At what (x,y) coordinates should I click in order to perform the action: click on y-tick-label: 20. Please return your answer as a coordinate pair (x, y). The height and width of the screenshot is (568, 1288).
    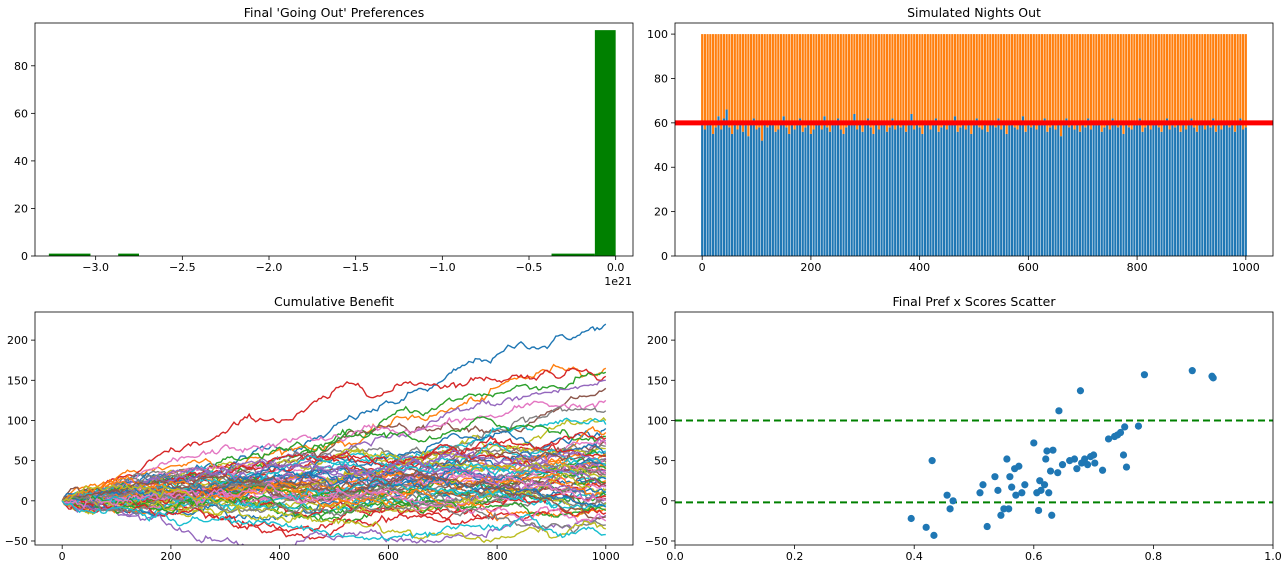
    Looking at the image, I should click on (661, 212).